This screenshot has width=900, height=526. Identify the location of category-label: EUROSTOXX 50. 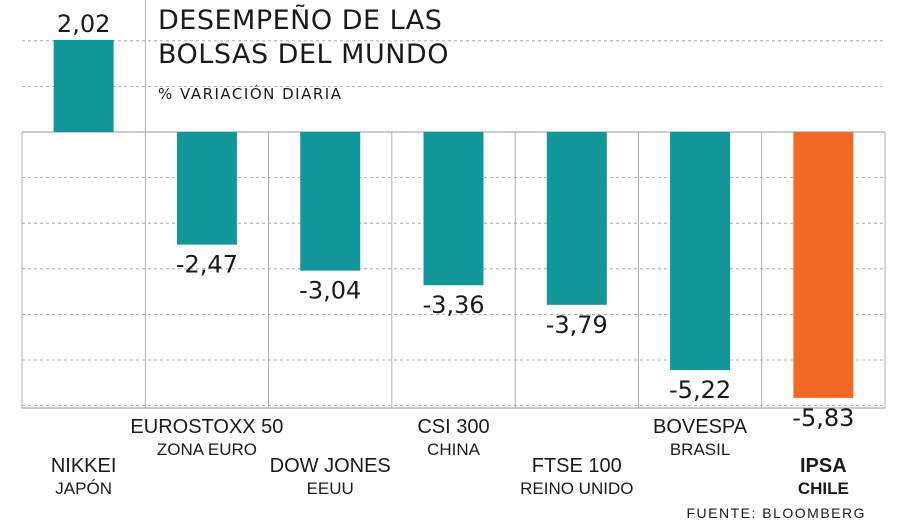
(206, 427).